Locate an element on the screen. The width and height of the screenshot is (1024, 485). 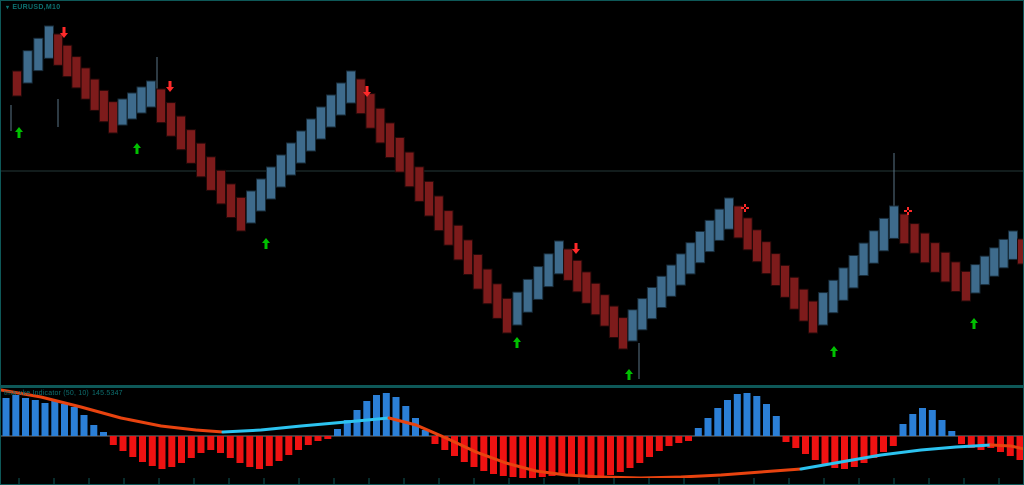
indicator-value: 145.5347 is located at coordinates (107, 393).